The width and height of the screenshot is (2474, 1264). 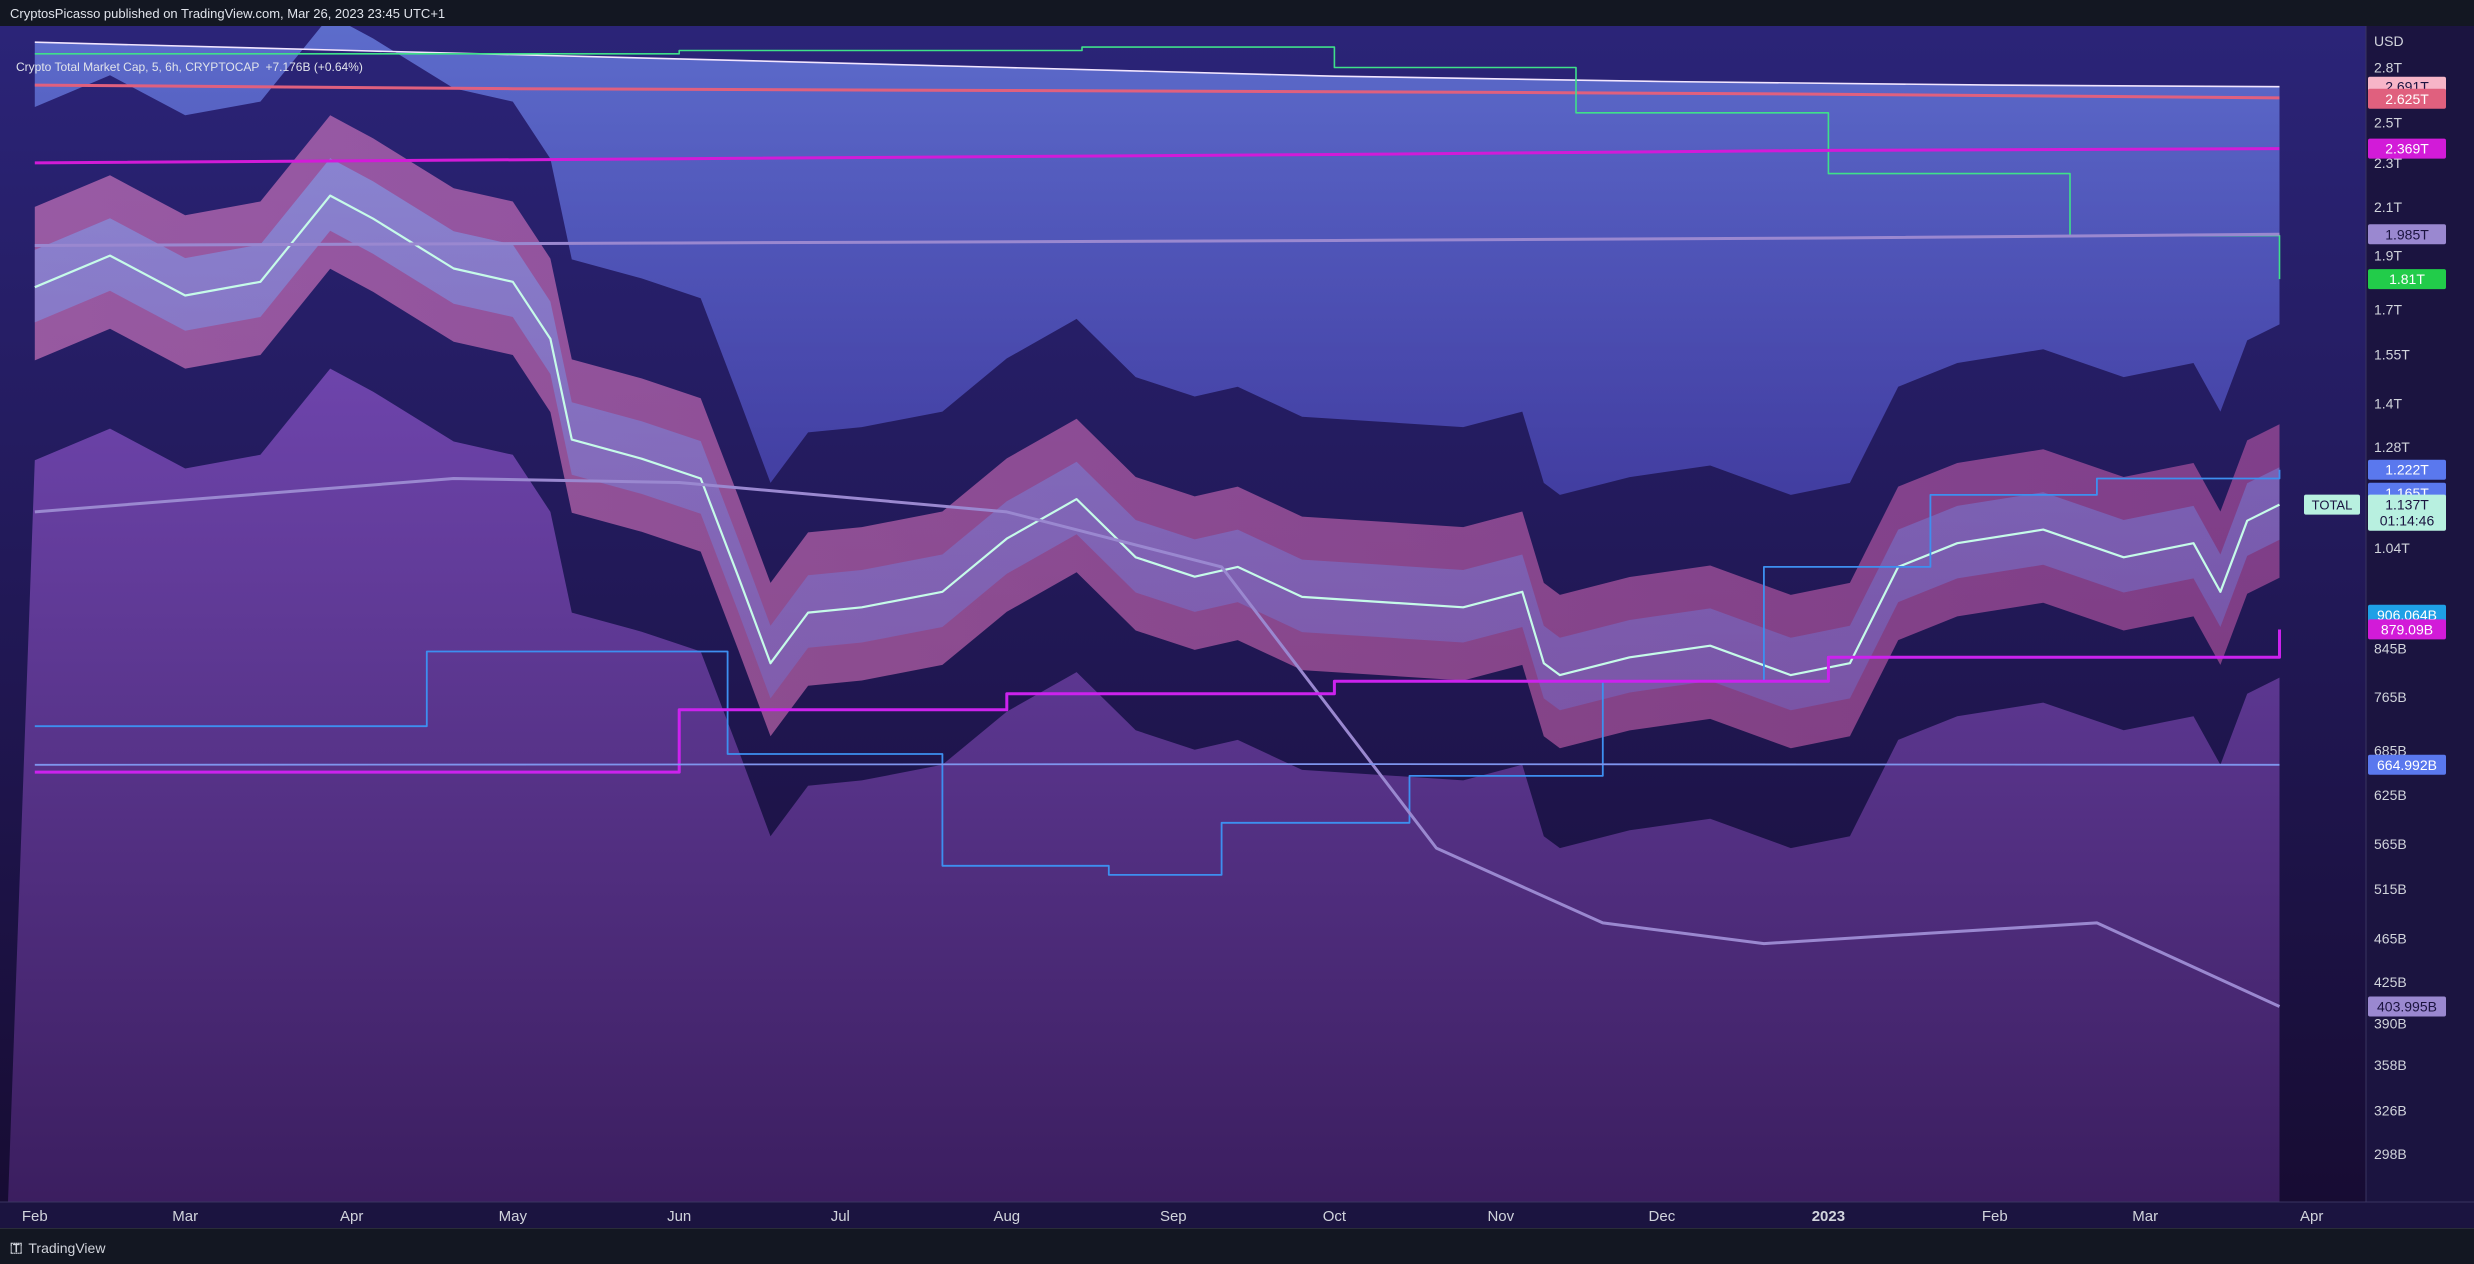 I want to click on svg-text: 1.222T, so click(x=2407, y=470).